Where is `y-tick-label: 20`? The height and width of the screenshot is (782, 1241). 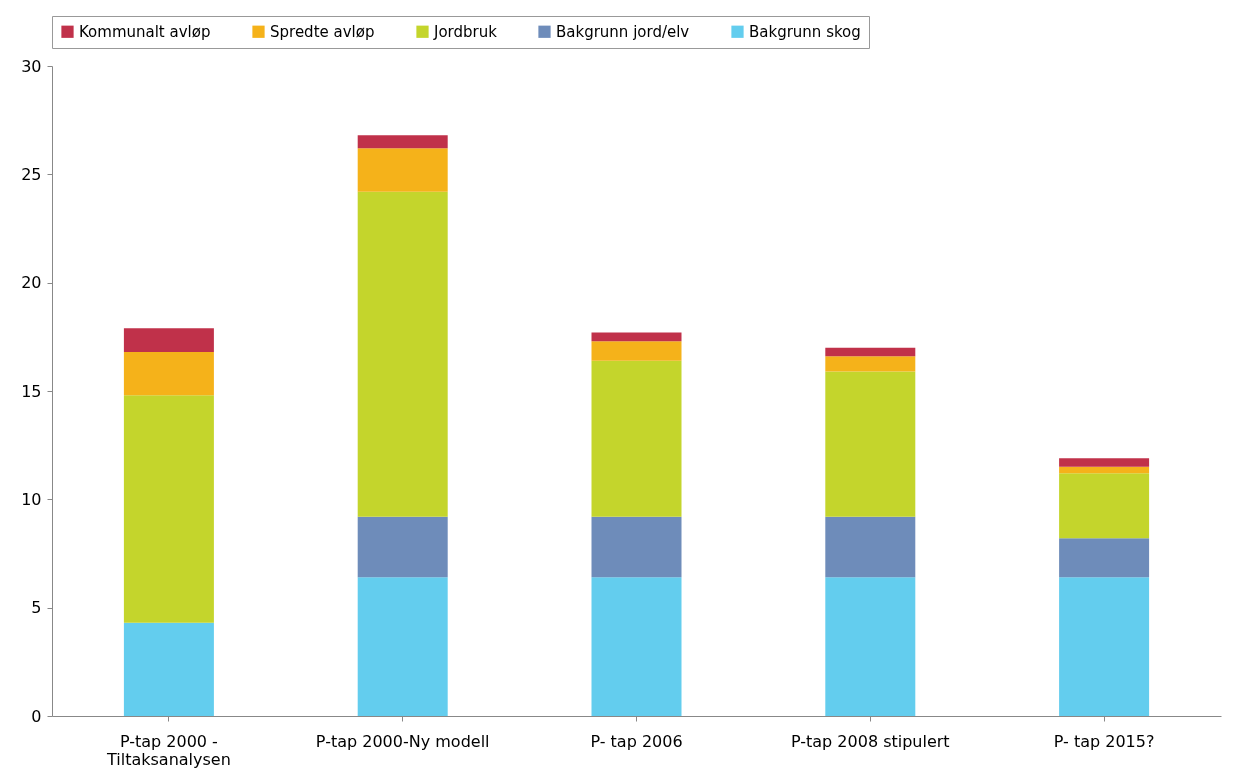 y-tick-label: 20 is located at coordinates (31, 283).